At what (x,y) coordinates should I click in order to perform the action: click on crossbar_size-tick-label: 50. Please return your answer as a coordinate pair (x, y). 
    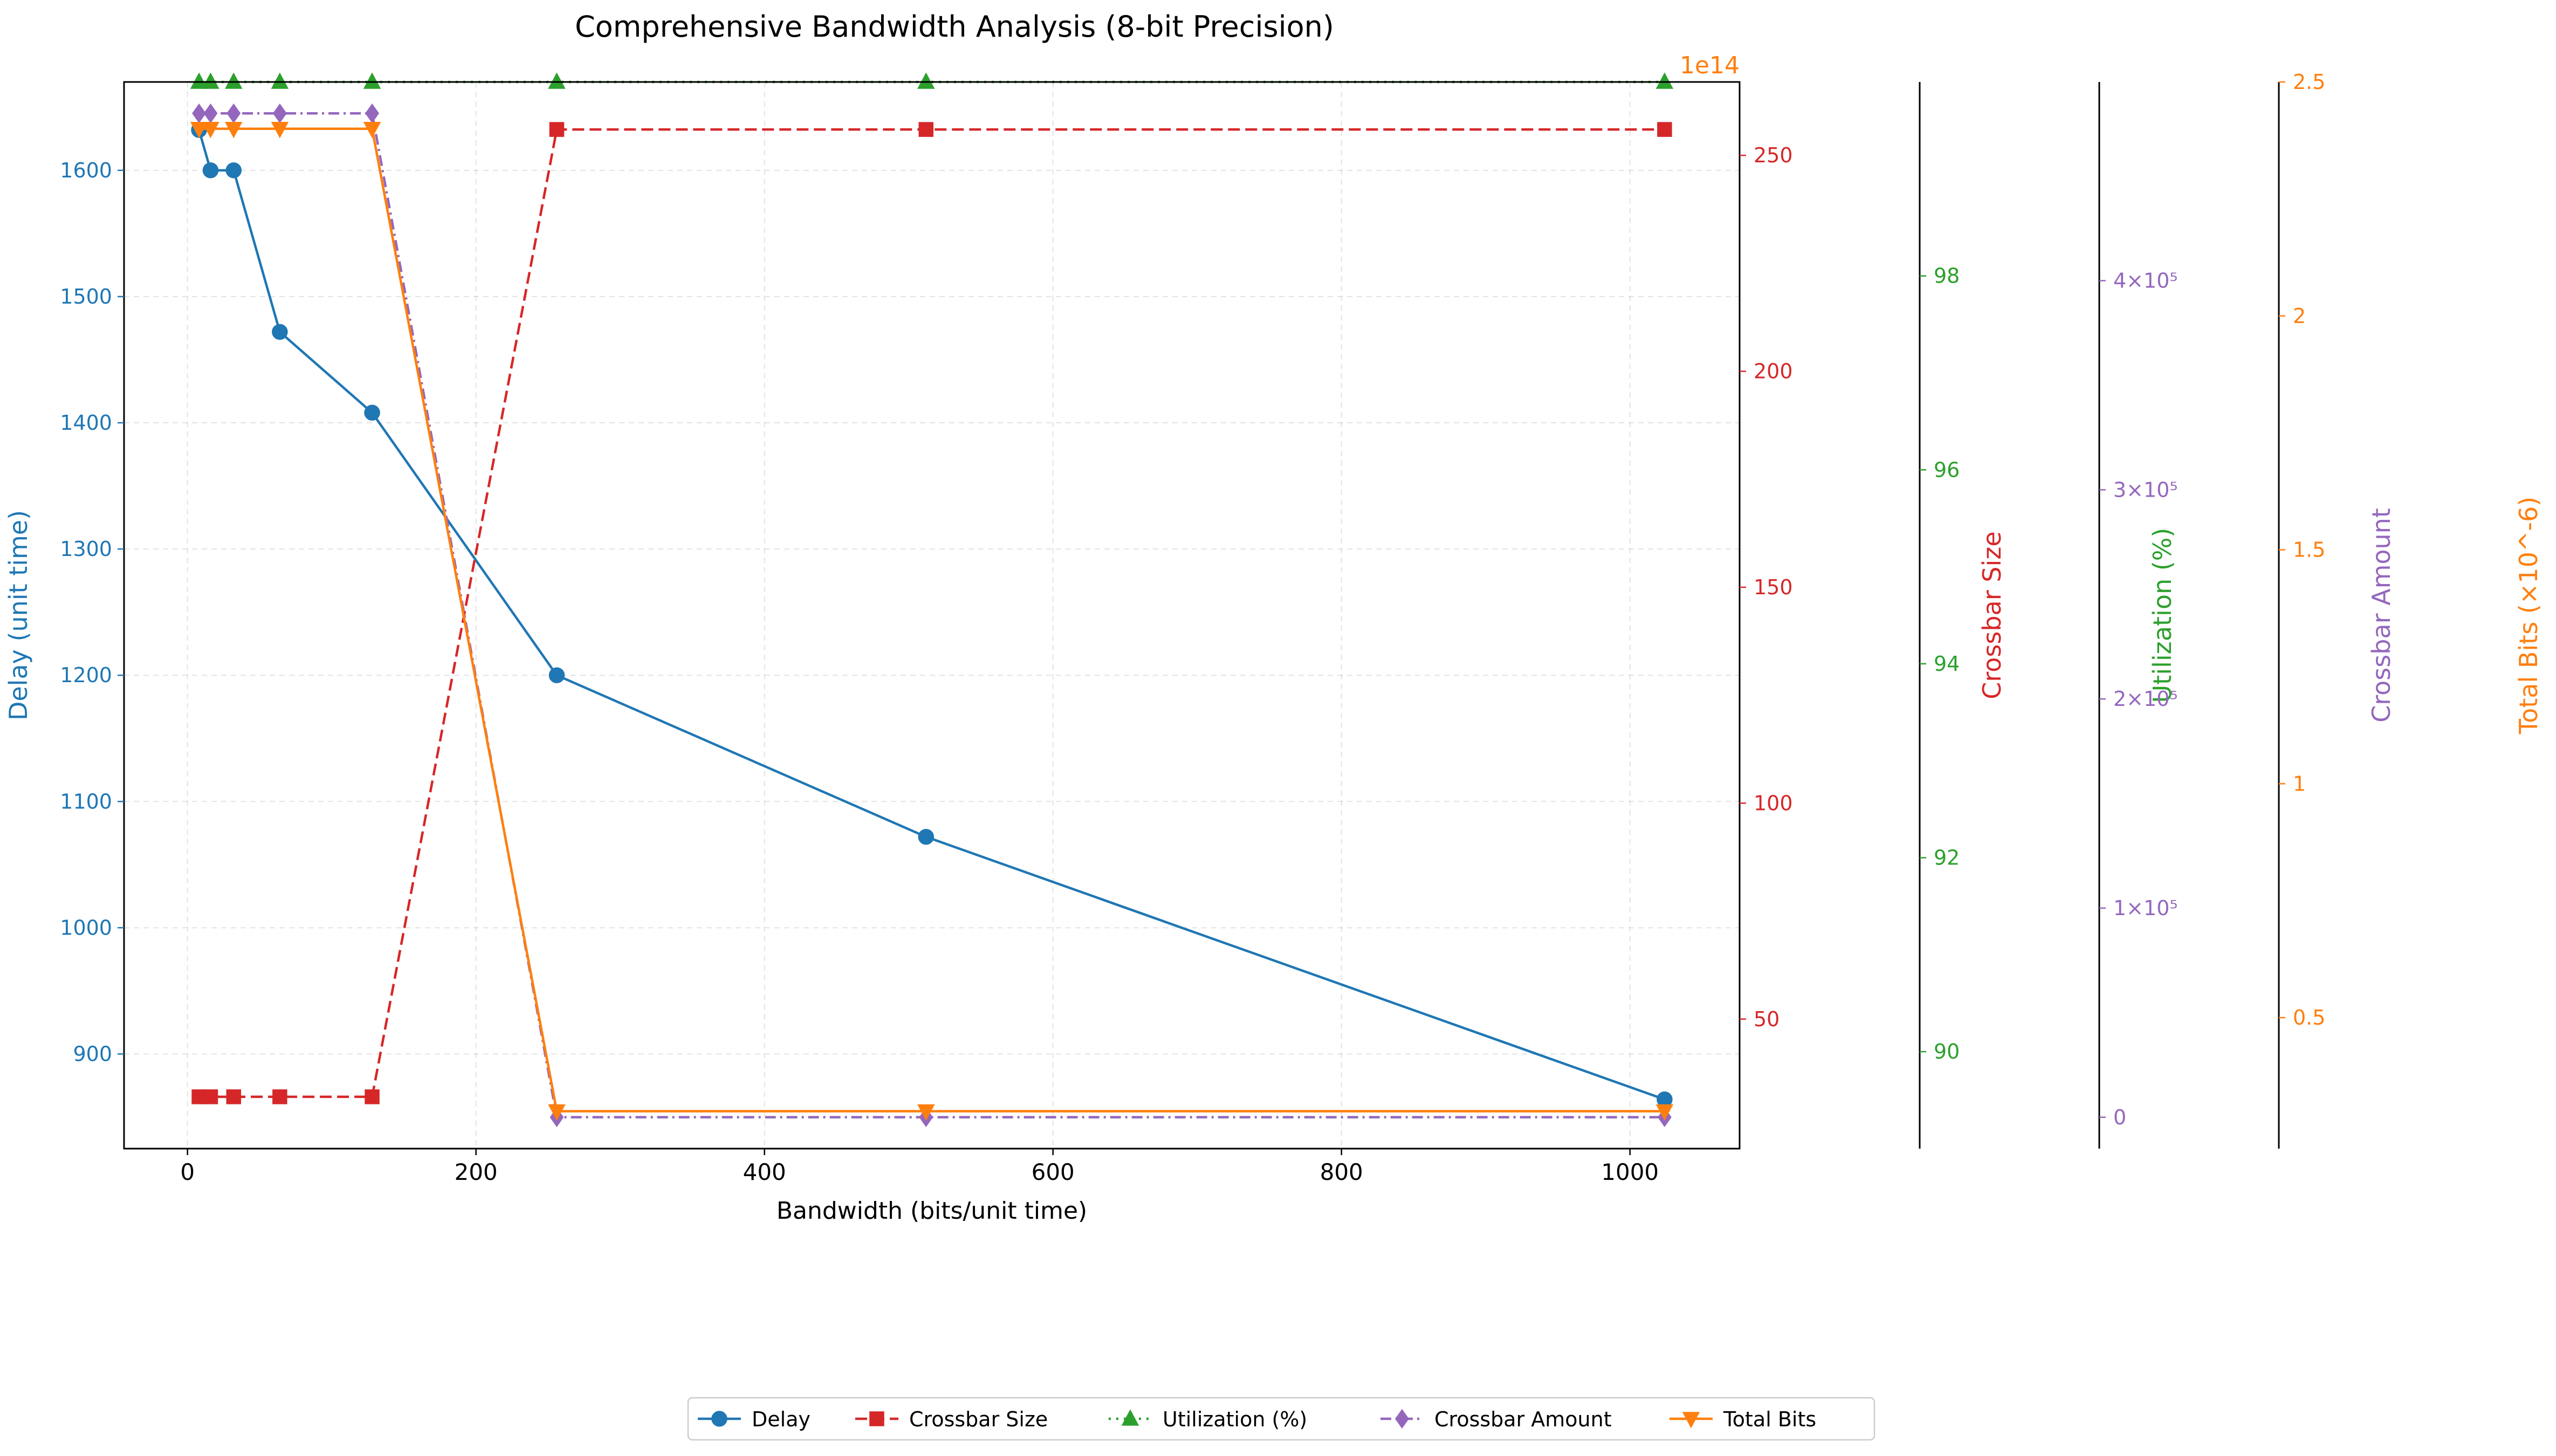
    Looking at the image, I should click on (1766, 1019).